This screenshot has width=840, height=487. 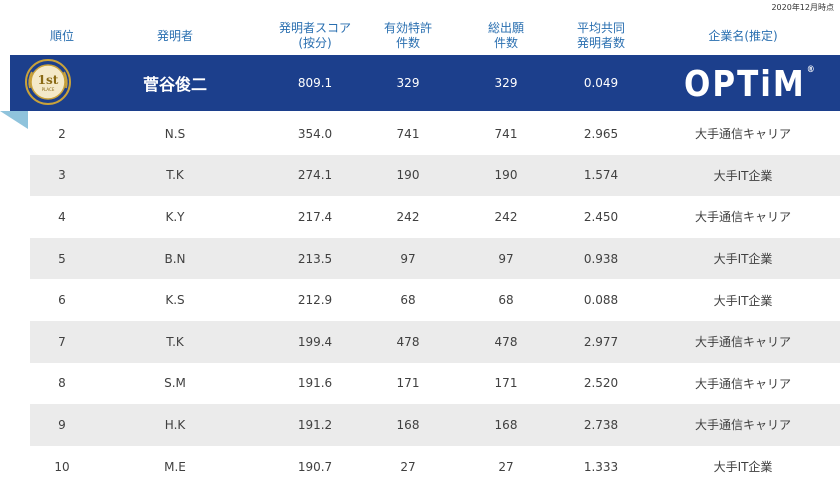 I want to click on first-coinventors: 0.049, so click(x=601, y=83).